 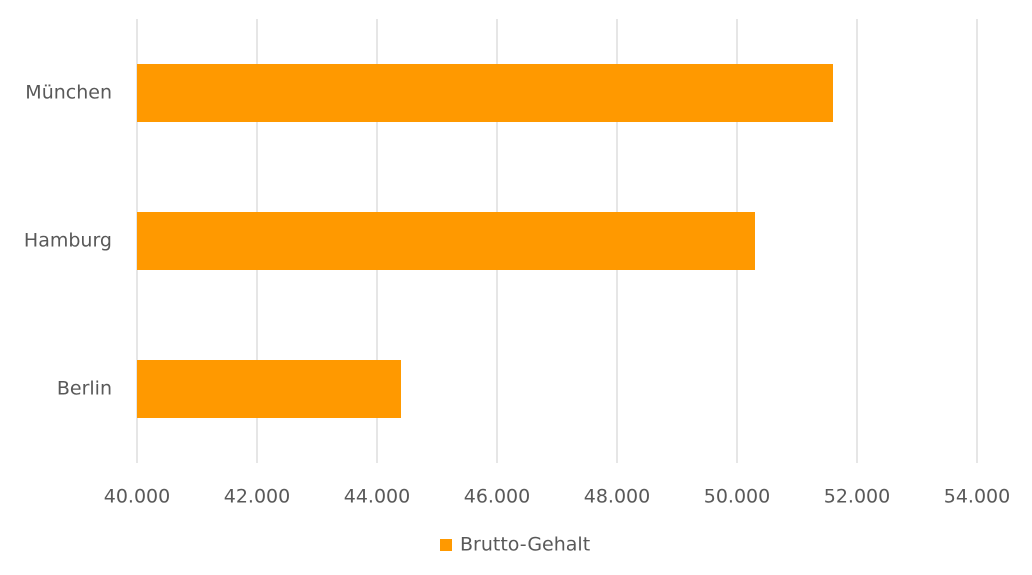 What do you see at coordinates (257, 497) in the screenshot?
I see `x-tick-label: 42.000` at bounding box center [257, 497].